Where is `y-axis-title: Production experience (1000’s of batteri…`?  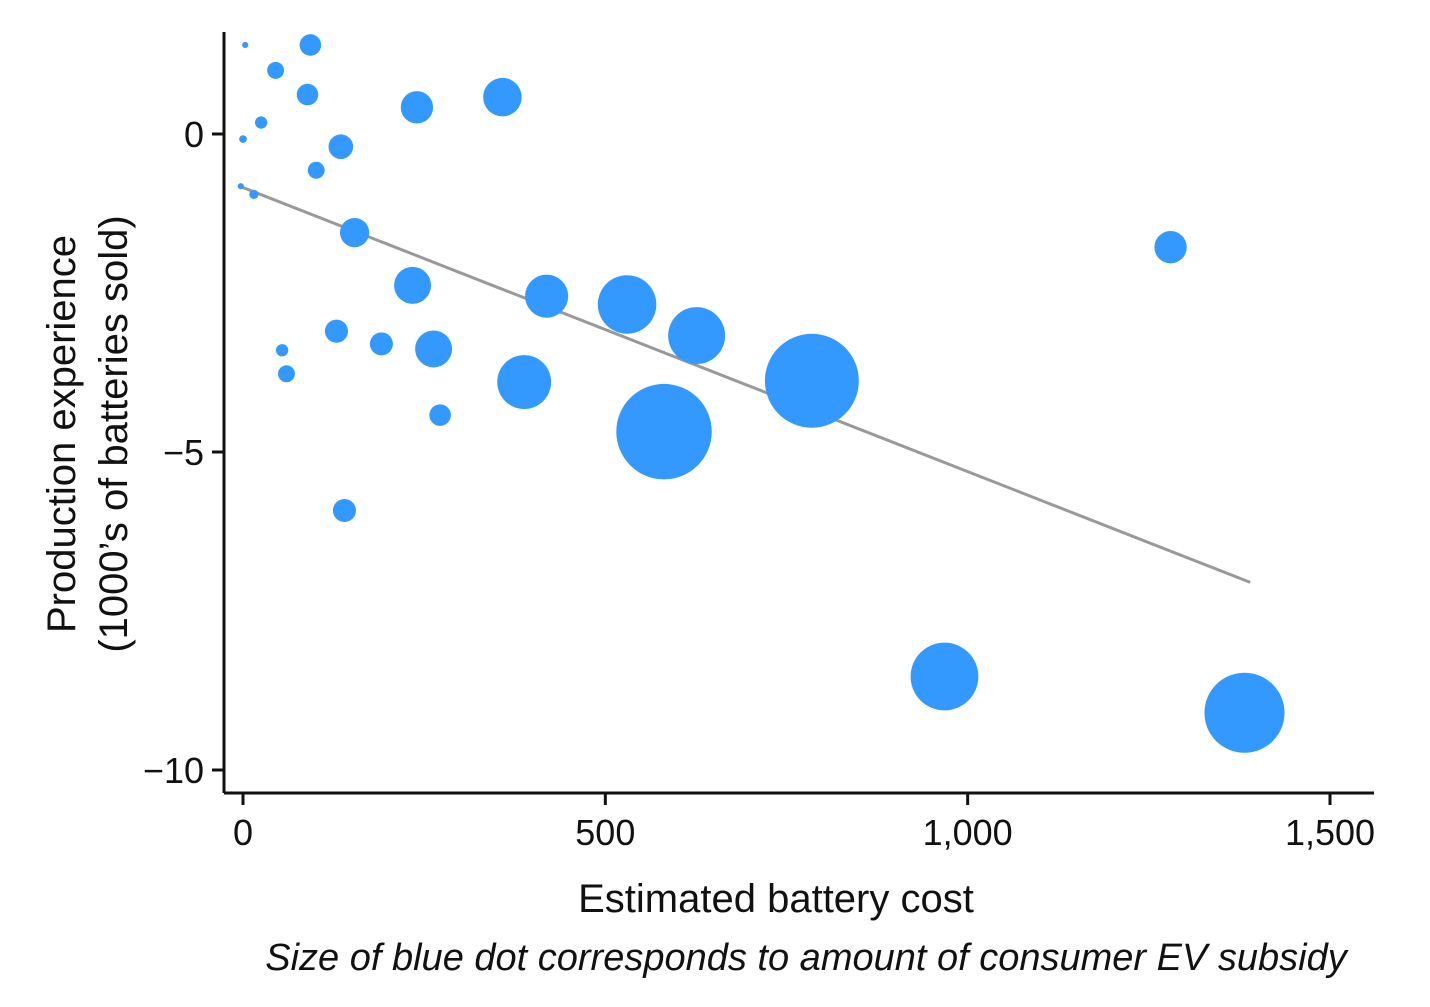
y-axis-title: Production experience (1000’s of batteri… is located at coordinates (88, 433).